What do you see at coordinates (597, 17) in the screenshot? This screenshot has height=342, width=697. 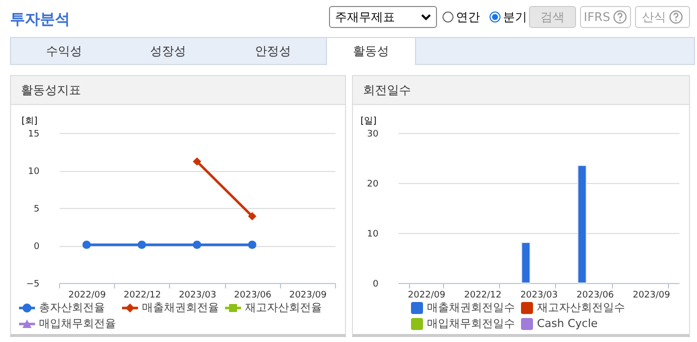 I see `text: IFRS` at bounding box center [597, 17].